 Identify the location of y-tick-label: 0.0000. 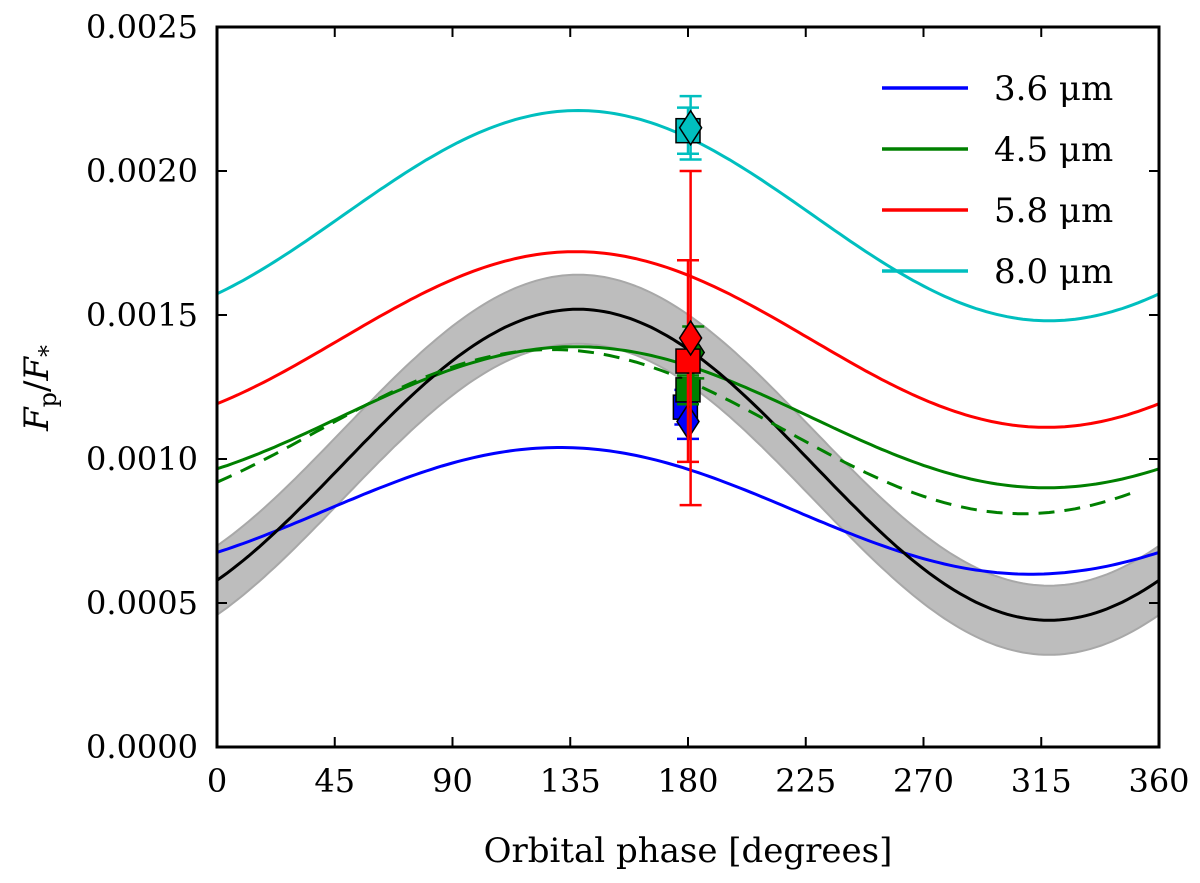
(142, 747).